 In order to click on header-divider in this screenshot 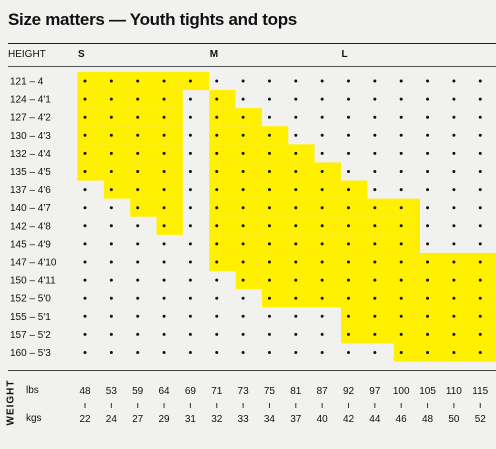, I will do `click(252, 43)`.